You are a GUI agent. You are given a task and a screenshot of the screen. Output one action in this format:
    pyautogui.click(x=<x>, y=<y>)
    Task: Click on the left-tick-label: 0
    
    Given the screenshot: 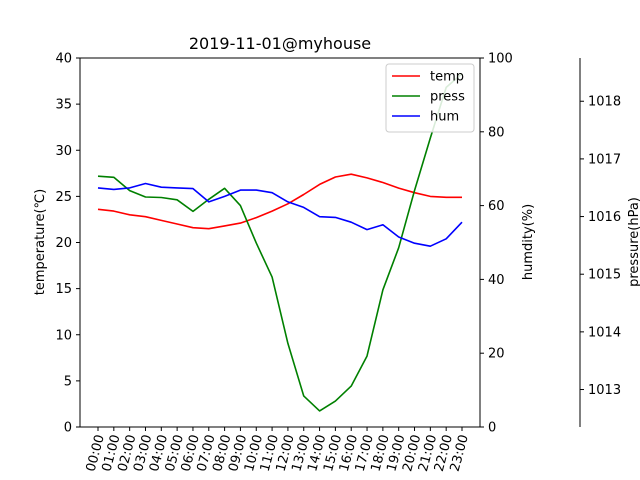 What is the action you would take?
    pyautogui.click(x=68, y=428)
    